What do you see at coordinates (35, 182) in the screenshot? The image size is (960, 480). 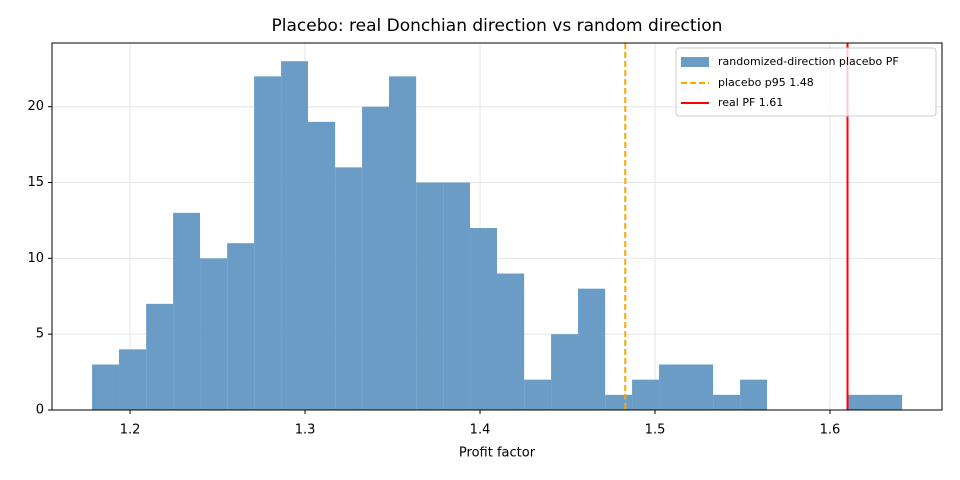 I see `y-tick-label: 15` at bounding box center [35, 182].